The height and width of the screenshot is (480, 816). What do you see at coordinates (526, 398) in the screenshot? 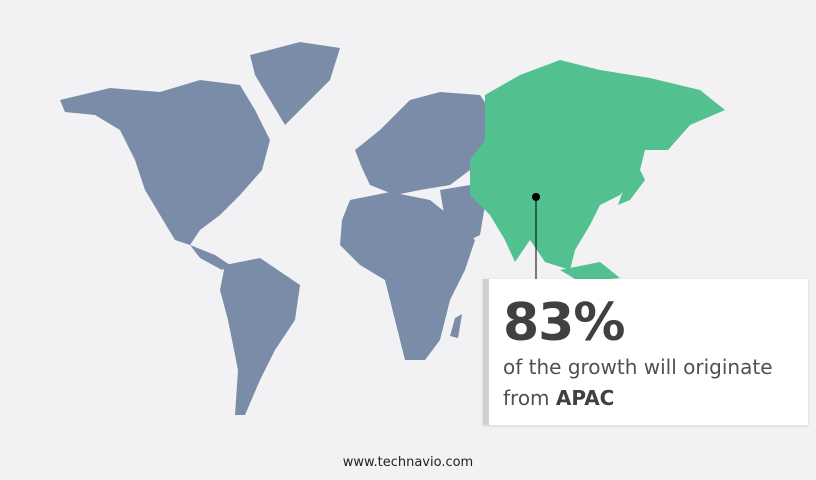
I see `callout-prefix: from` at bounding box center [526, 398].